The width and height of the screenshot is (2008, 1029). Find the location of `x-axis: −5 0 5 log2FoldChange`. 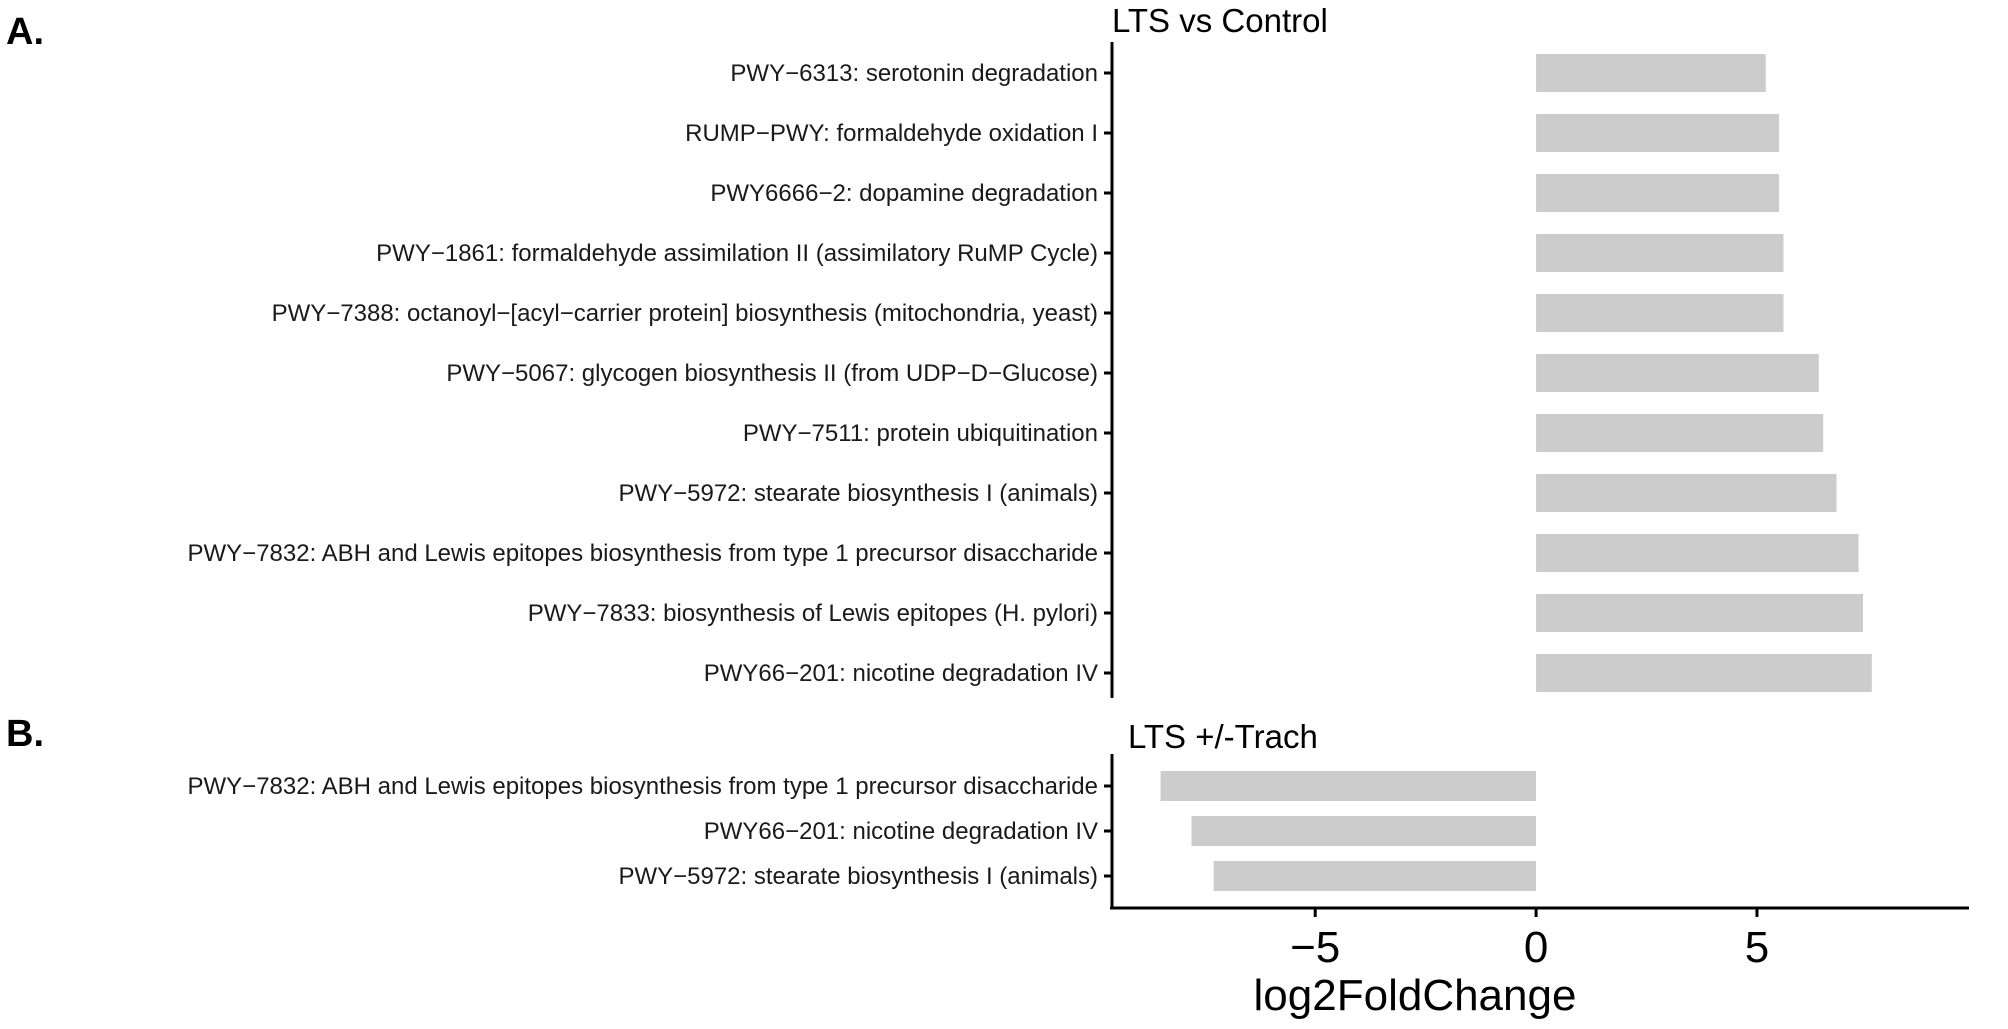

x-axis: −5 0 5 log2FoldChange is located at coordinates (1539, 963).